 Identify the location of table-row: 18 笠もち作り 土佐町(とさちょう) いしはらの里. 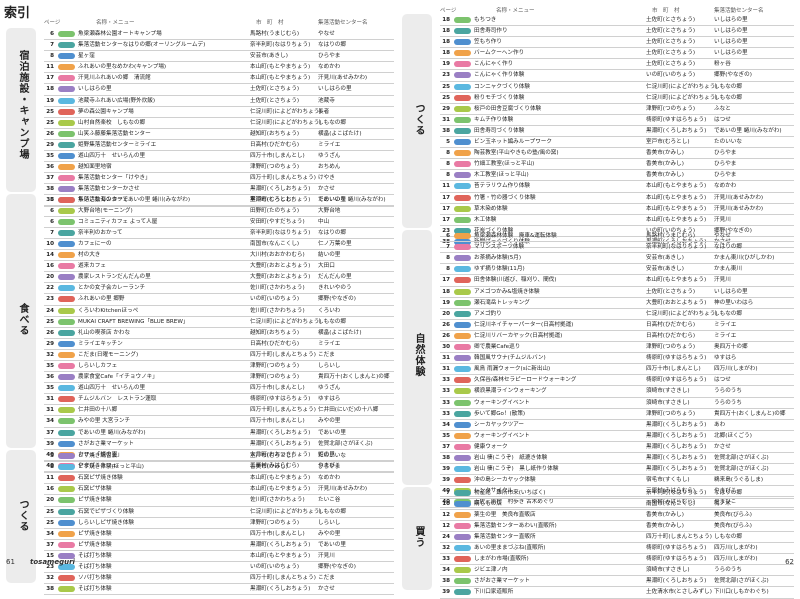
(617, 43).